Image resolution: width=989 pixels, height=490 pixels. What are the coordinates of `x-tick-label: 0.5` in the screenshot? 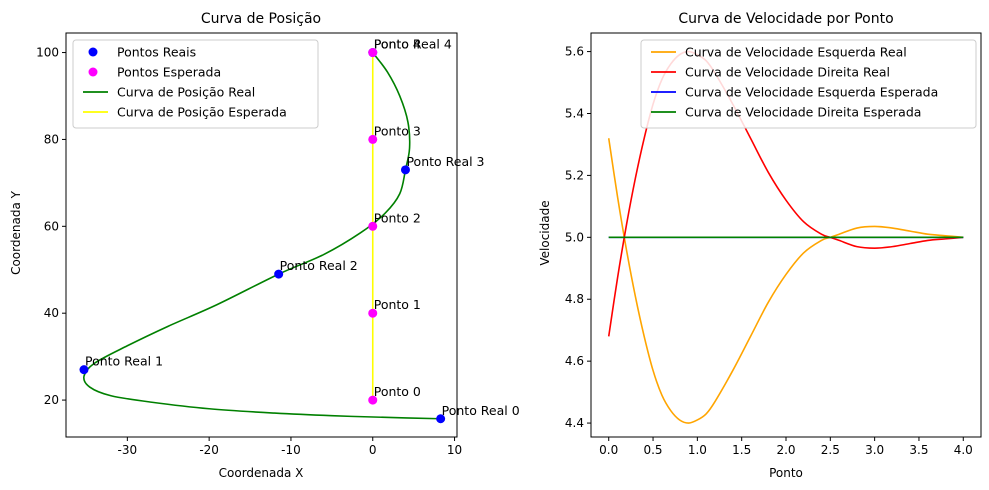 It's located at (652, 450).